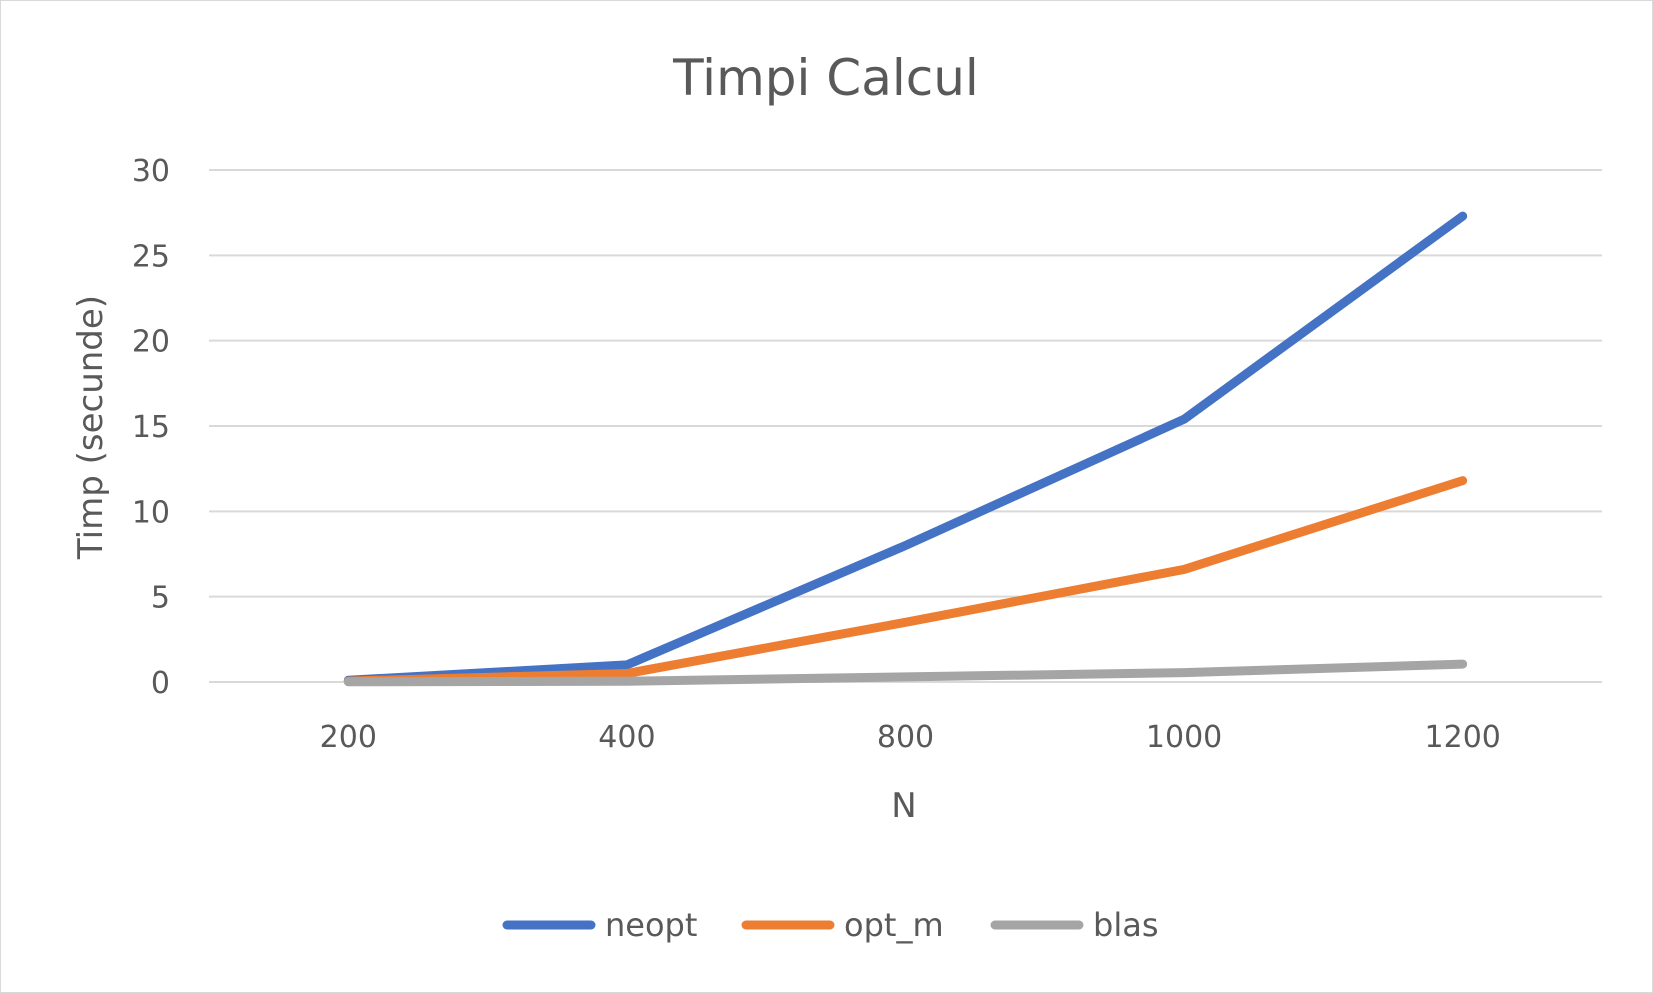  What do you see at coordinates (903, 806) in the screenshot?
I see `x-axis-title: N` at bounding box center [903, 806].